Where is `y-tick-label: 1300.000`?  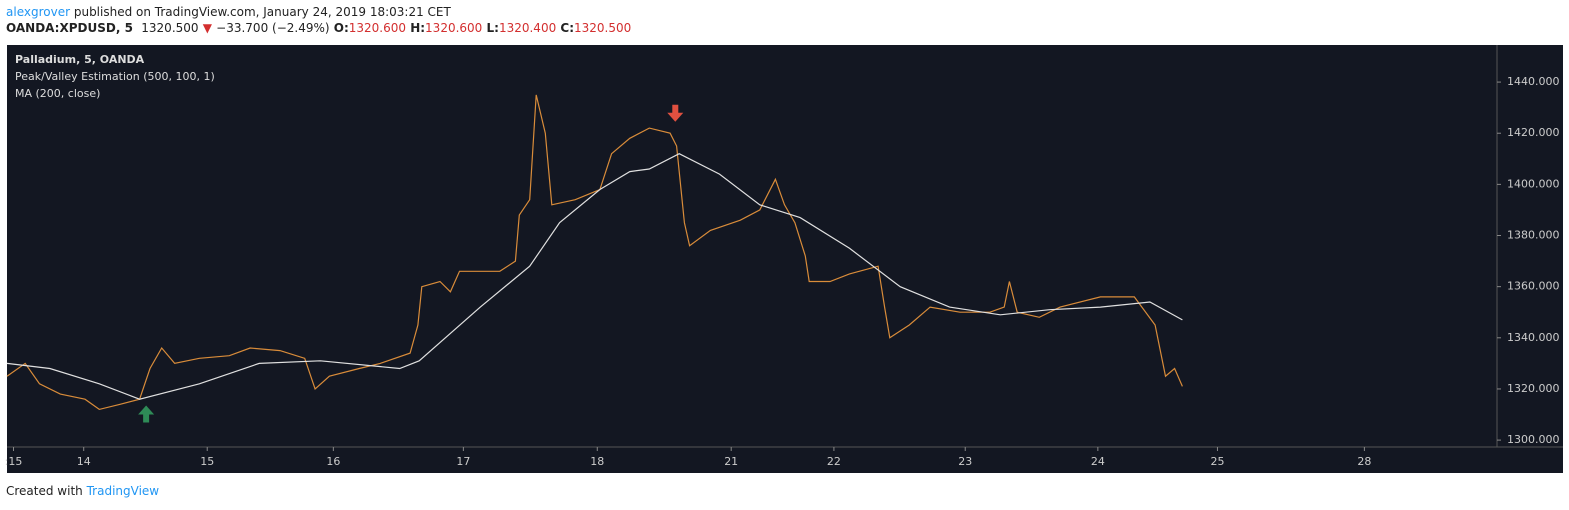
y-tick-label: 1300.000 is located at coordinates (1533, 439).